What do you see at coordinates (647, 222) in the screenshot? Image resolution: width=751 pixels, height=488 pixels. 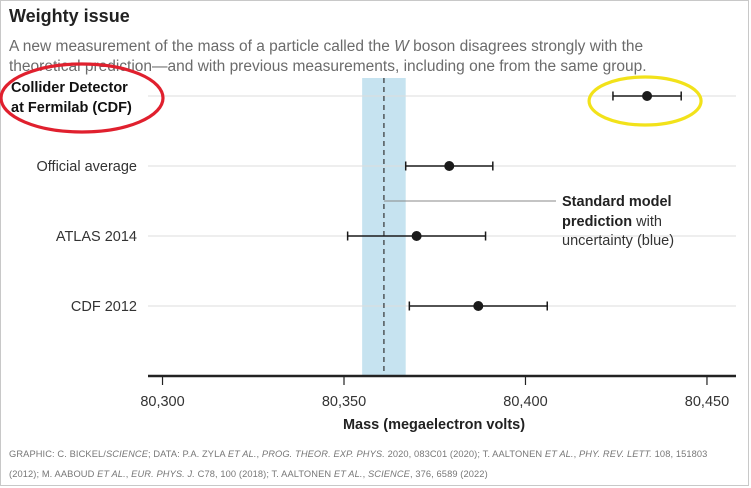 I see `annotation-rest: with` at bounding box center [647, 222].